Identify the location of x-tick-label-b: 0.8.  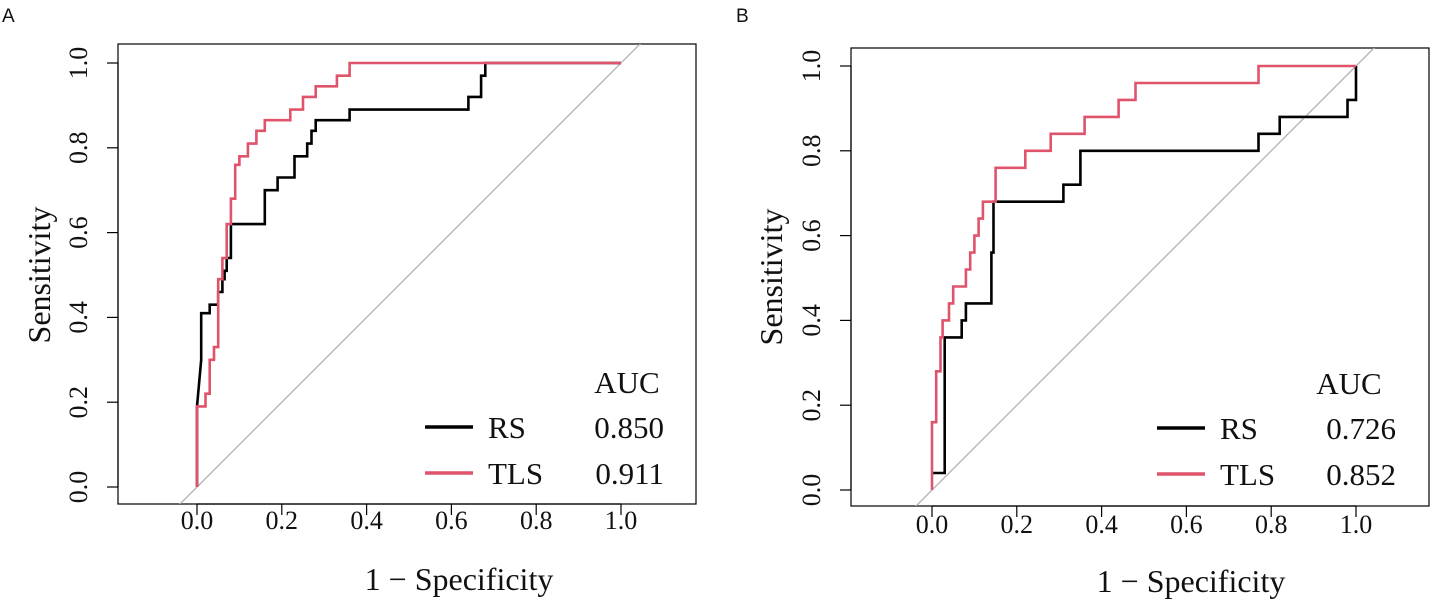
(1271, 524).